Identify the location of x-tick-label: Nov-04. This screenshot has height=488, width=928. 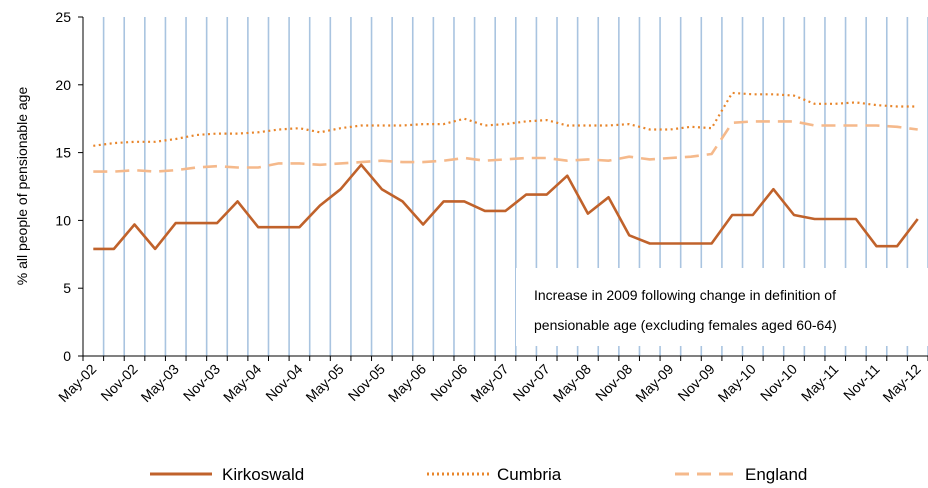
(283, 382).